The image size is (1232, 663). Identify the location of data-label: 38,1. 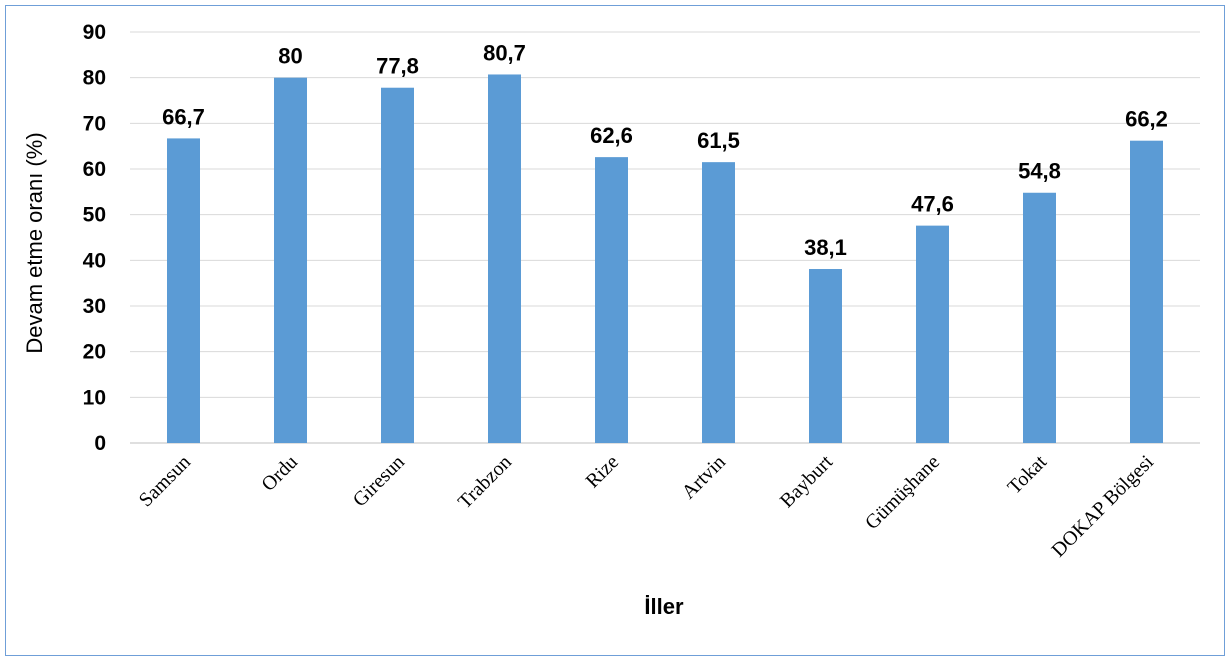
(825, 247).